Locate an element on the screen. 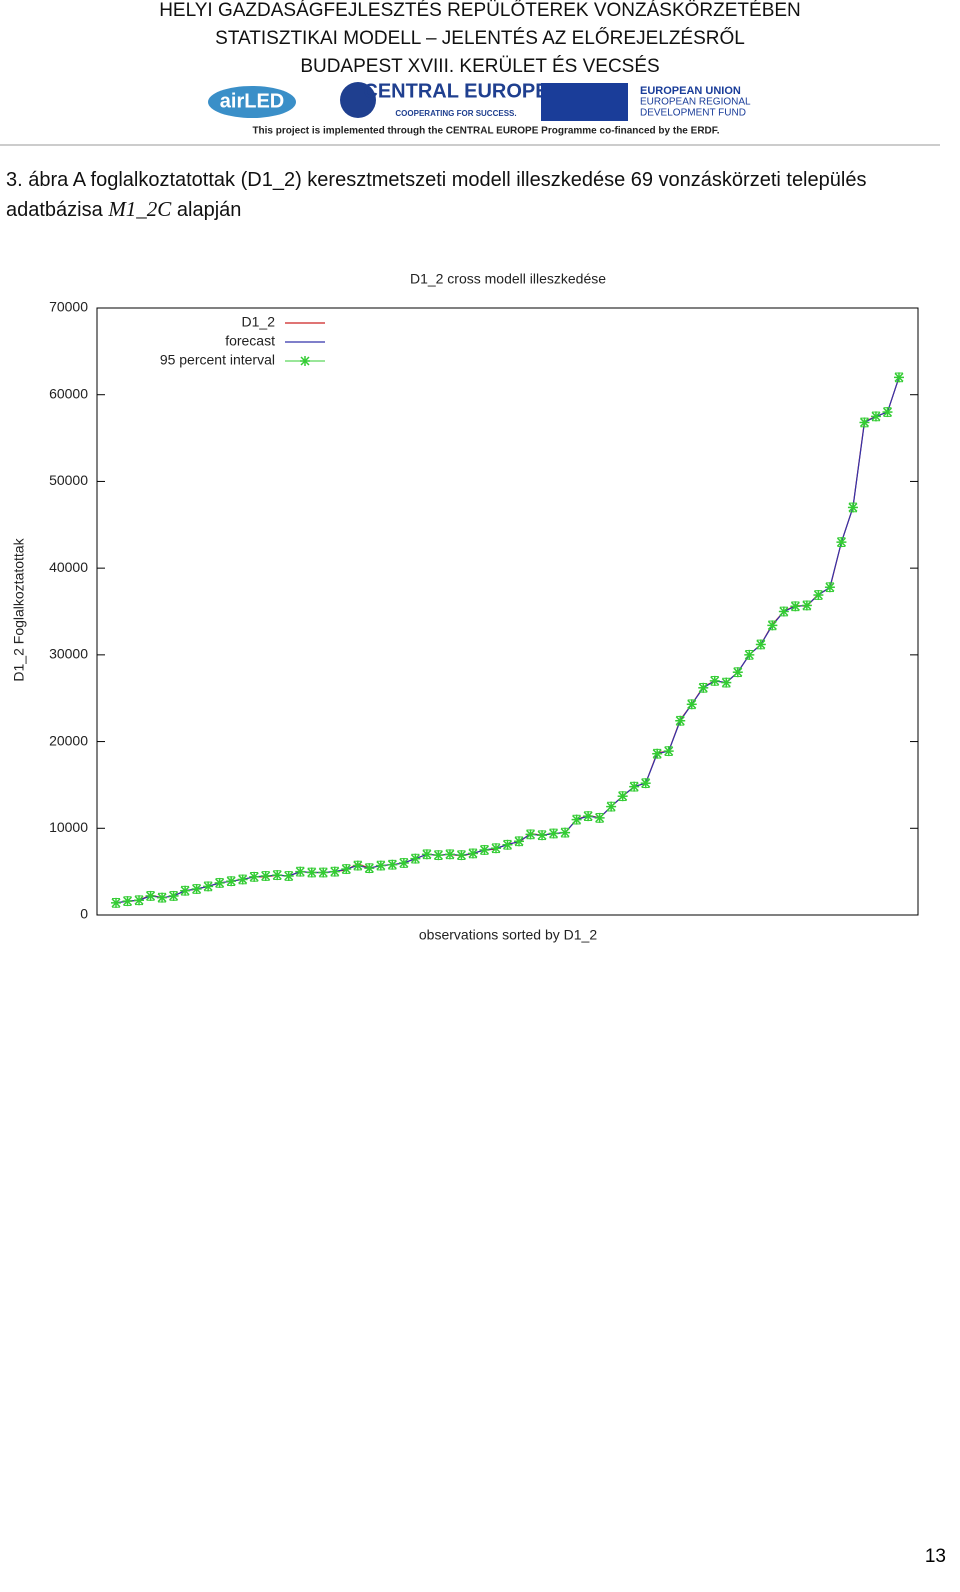 The width and height of the screenshot is (960, 1592). airled-text: airLED is located at coordinates (252, 101).